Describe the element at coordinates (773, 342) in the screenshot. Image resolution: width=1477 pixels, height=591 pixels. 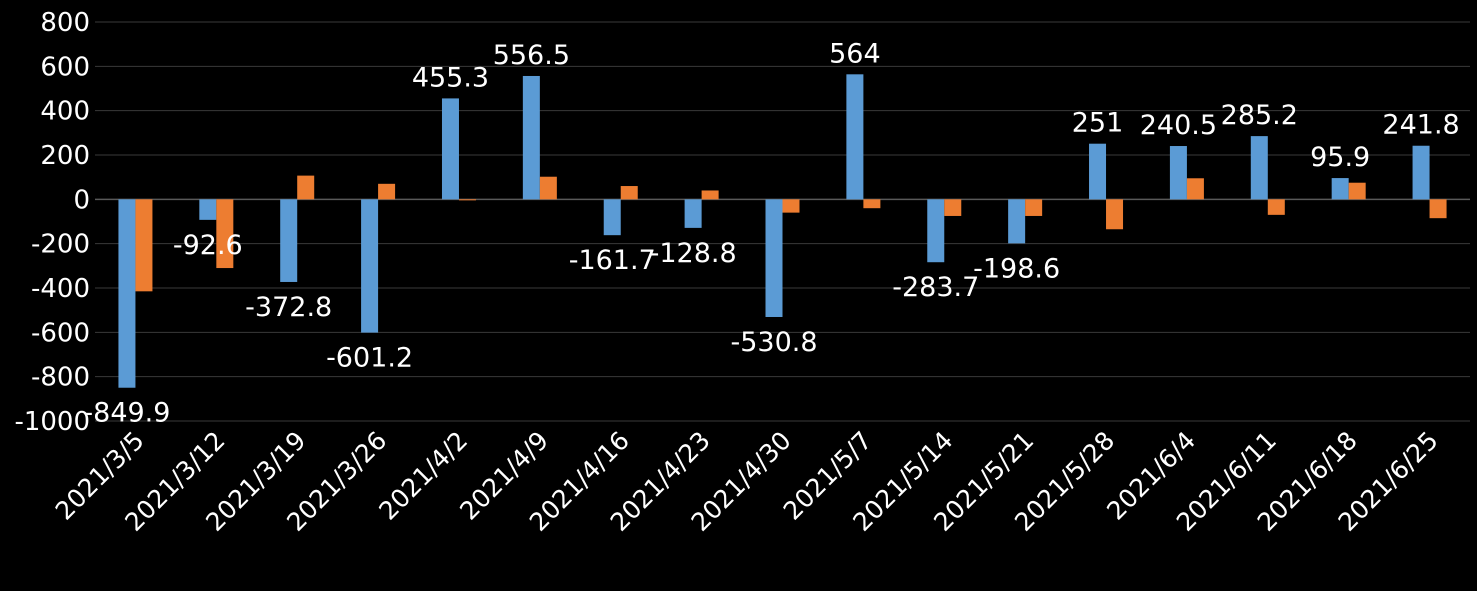
I see `data-label: -530.8` at that location.